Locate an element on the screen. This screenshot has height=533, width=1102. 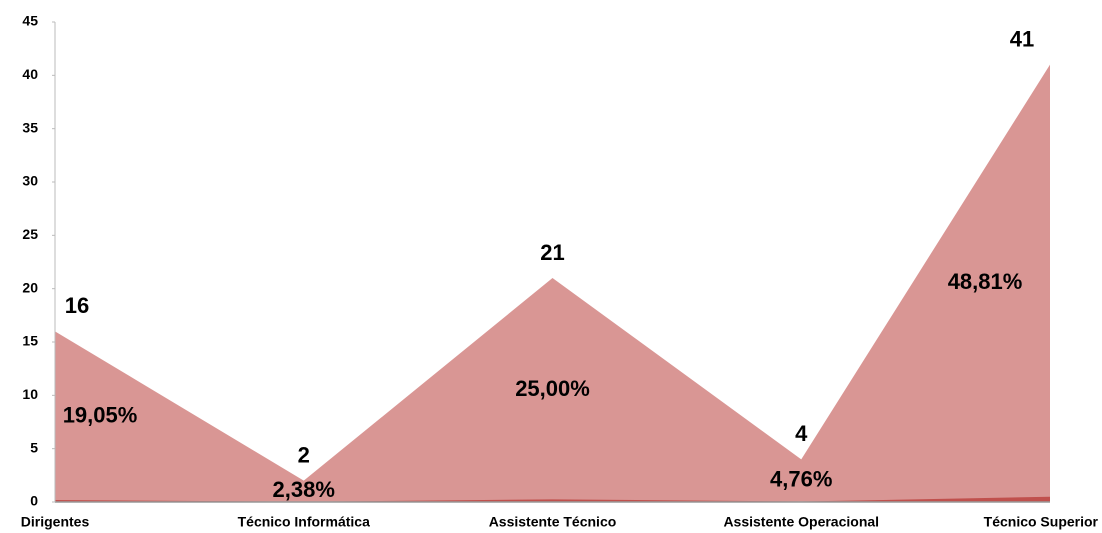
y-tick-label: 20 is located at coordinates (30, 287).